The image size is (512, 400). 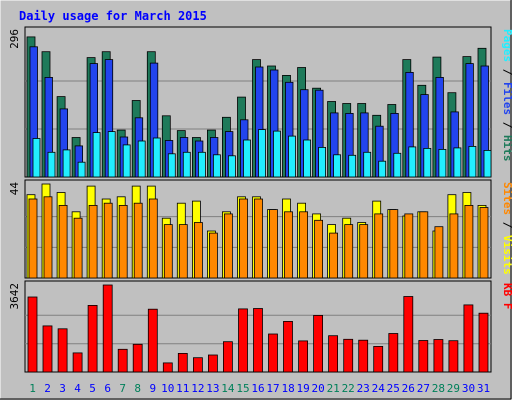 What do you see at coordinates (197, 388) in the screenshot?
I see `day-label-12: 12` at bounding box center [197, 388].